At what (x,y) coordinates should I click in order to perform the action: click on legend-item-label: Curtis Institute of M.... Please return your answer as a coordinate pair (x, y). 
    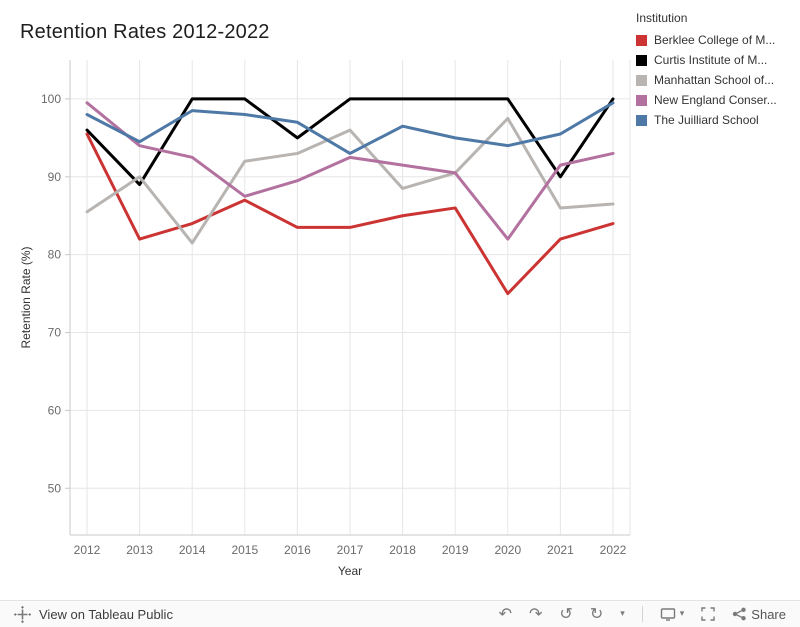
    Looking at the image, I should click on (711, 60).